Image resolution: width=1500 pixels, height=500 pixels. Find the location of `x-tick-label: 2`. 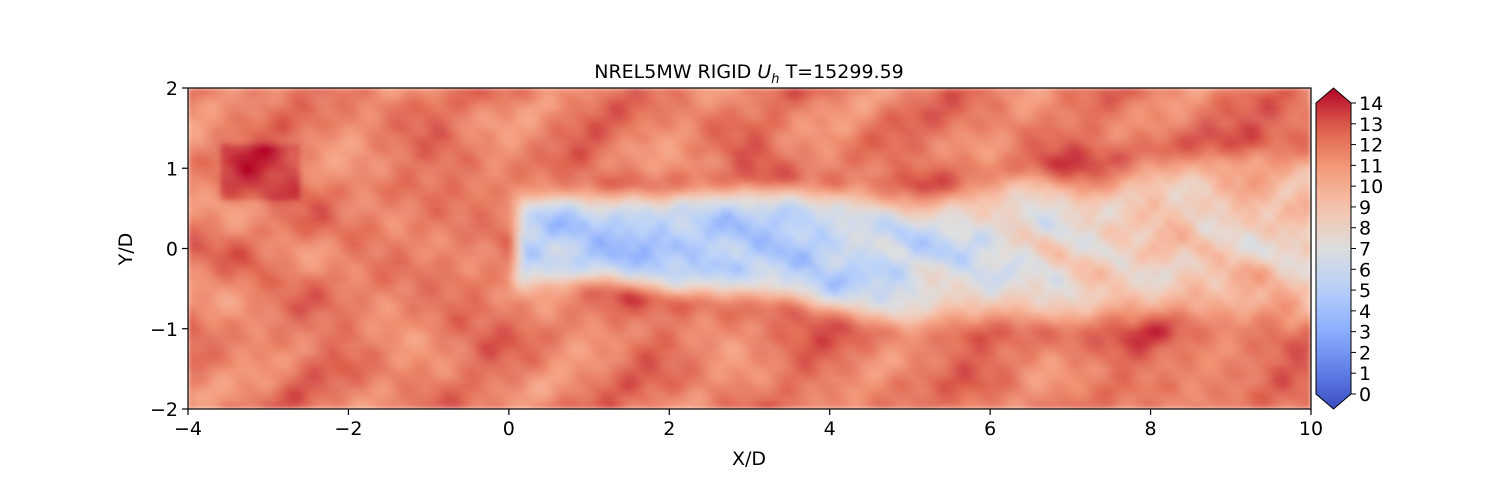

x-tick-label: 2 is located at coordinates (669, 429).